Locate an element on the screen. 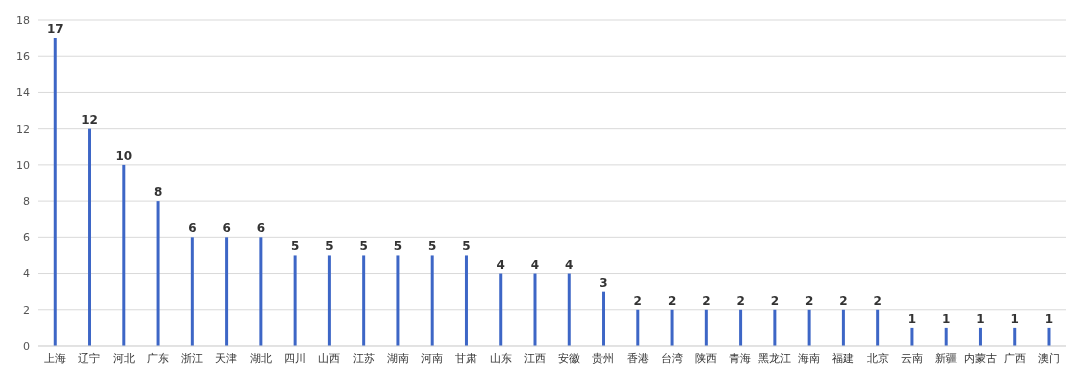  y-tick-label: 2 is located at coordinates (26, 310).